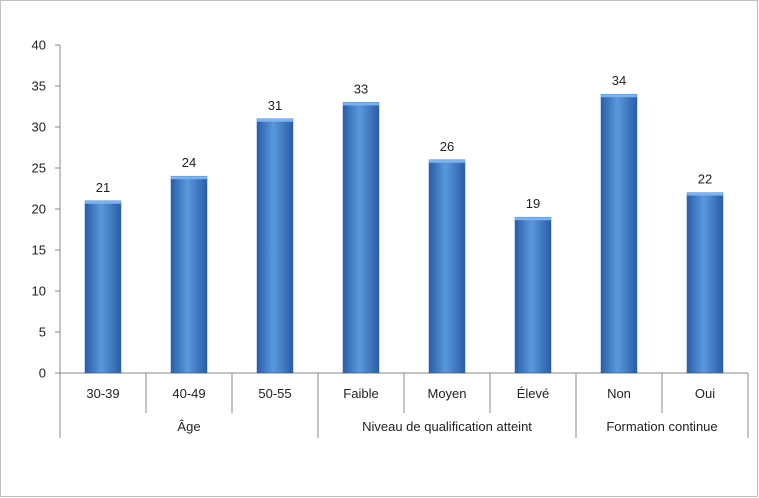  What do you see at coordinates (39, 250) in the screenshot?
I see `y-tick-label: 15` at bounding box center [39, 250].